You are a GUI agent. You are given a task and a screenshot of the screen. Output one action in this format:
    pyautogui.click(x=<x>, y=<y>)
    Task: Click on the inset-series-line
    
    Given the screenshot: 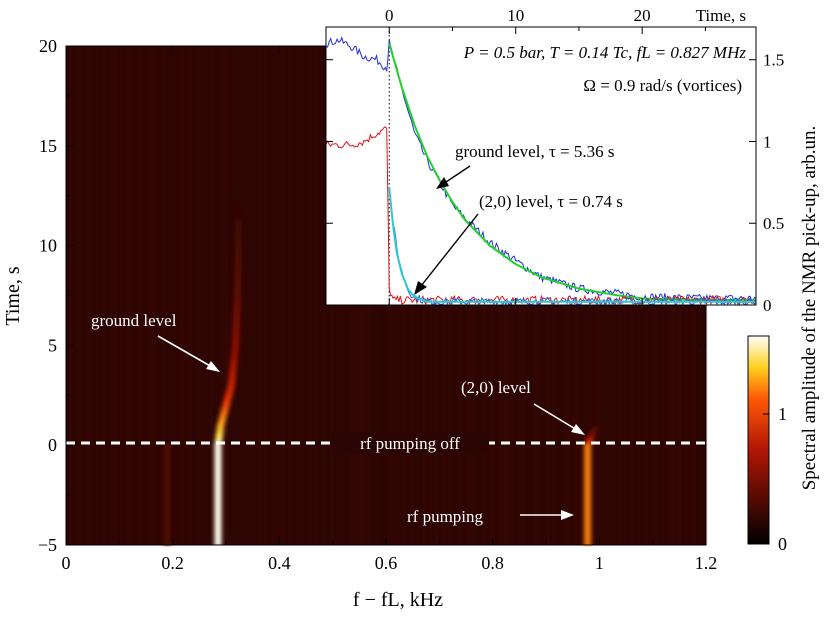 What is the action you would take?
    pyautogui.click(x=572, y=245)
    